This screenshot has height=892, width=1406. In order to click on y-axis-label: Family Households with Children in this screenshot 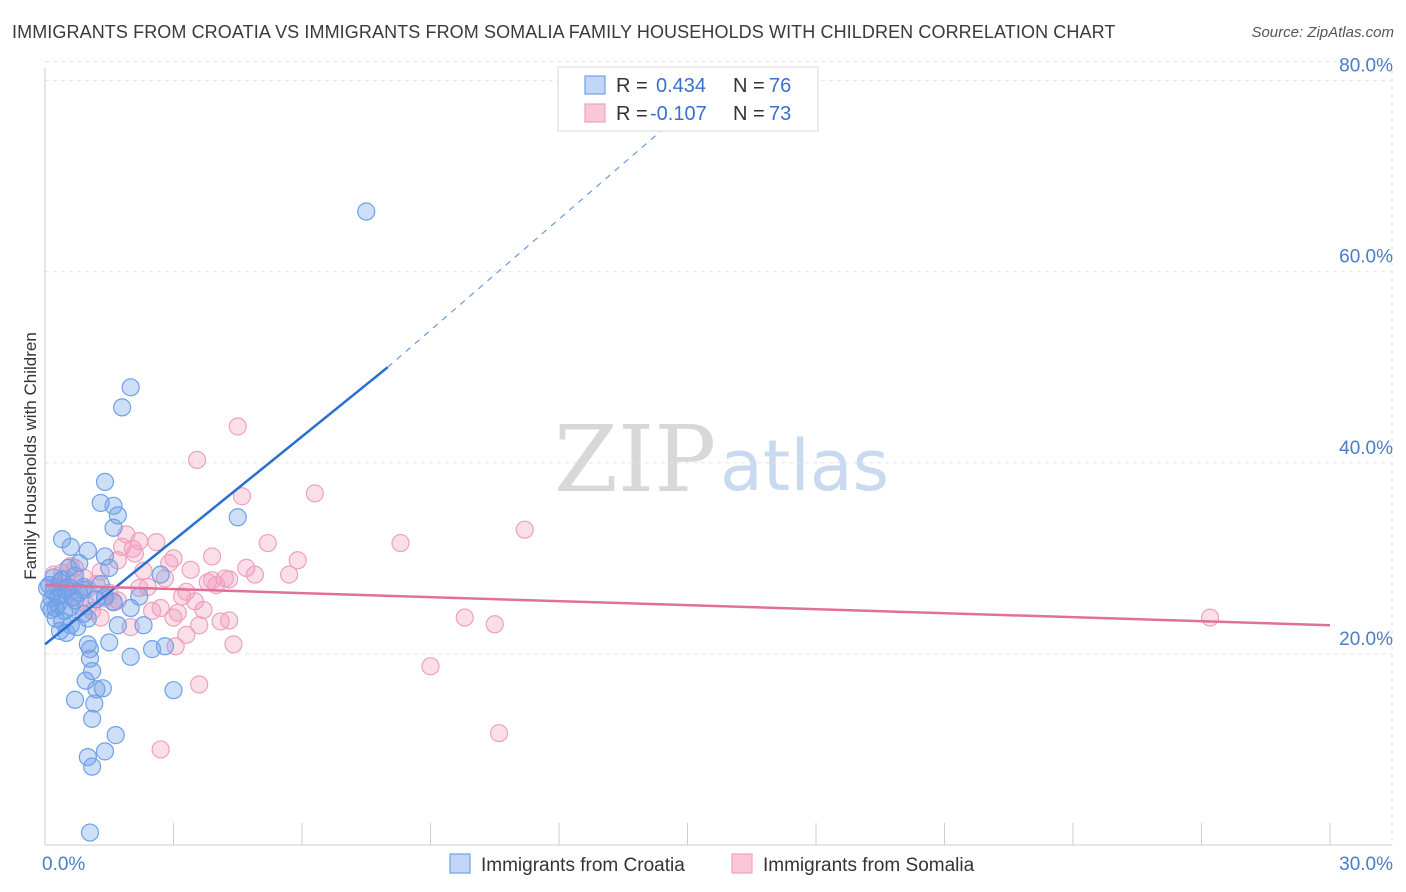, I will do `click(30, 456)`.